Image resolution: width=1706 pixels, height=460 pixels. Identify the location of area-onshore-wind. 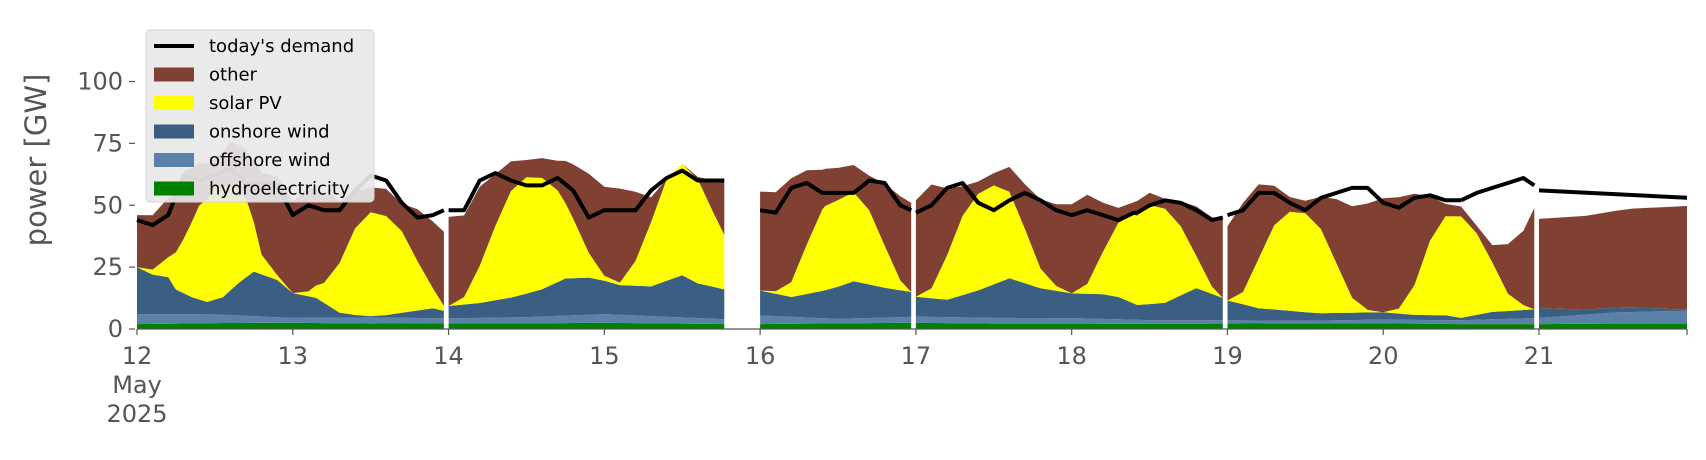
(912, 294).